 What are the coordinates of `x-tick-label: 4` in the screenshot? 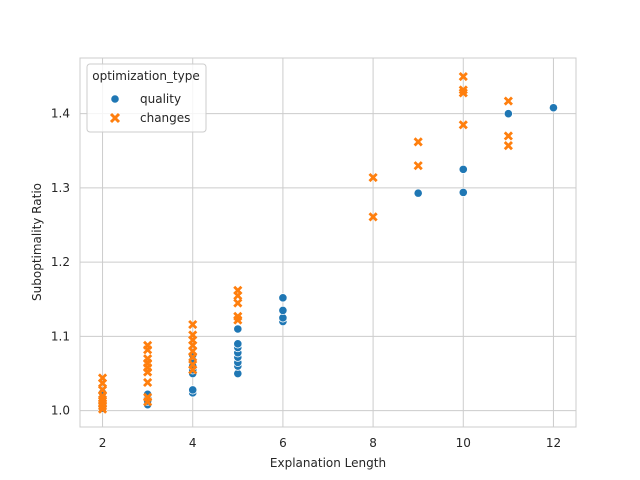 It's located at (193, 443).